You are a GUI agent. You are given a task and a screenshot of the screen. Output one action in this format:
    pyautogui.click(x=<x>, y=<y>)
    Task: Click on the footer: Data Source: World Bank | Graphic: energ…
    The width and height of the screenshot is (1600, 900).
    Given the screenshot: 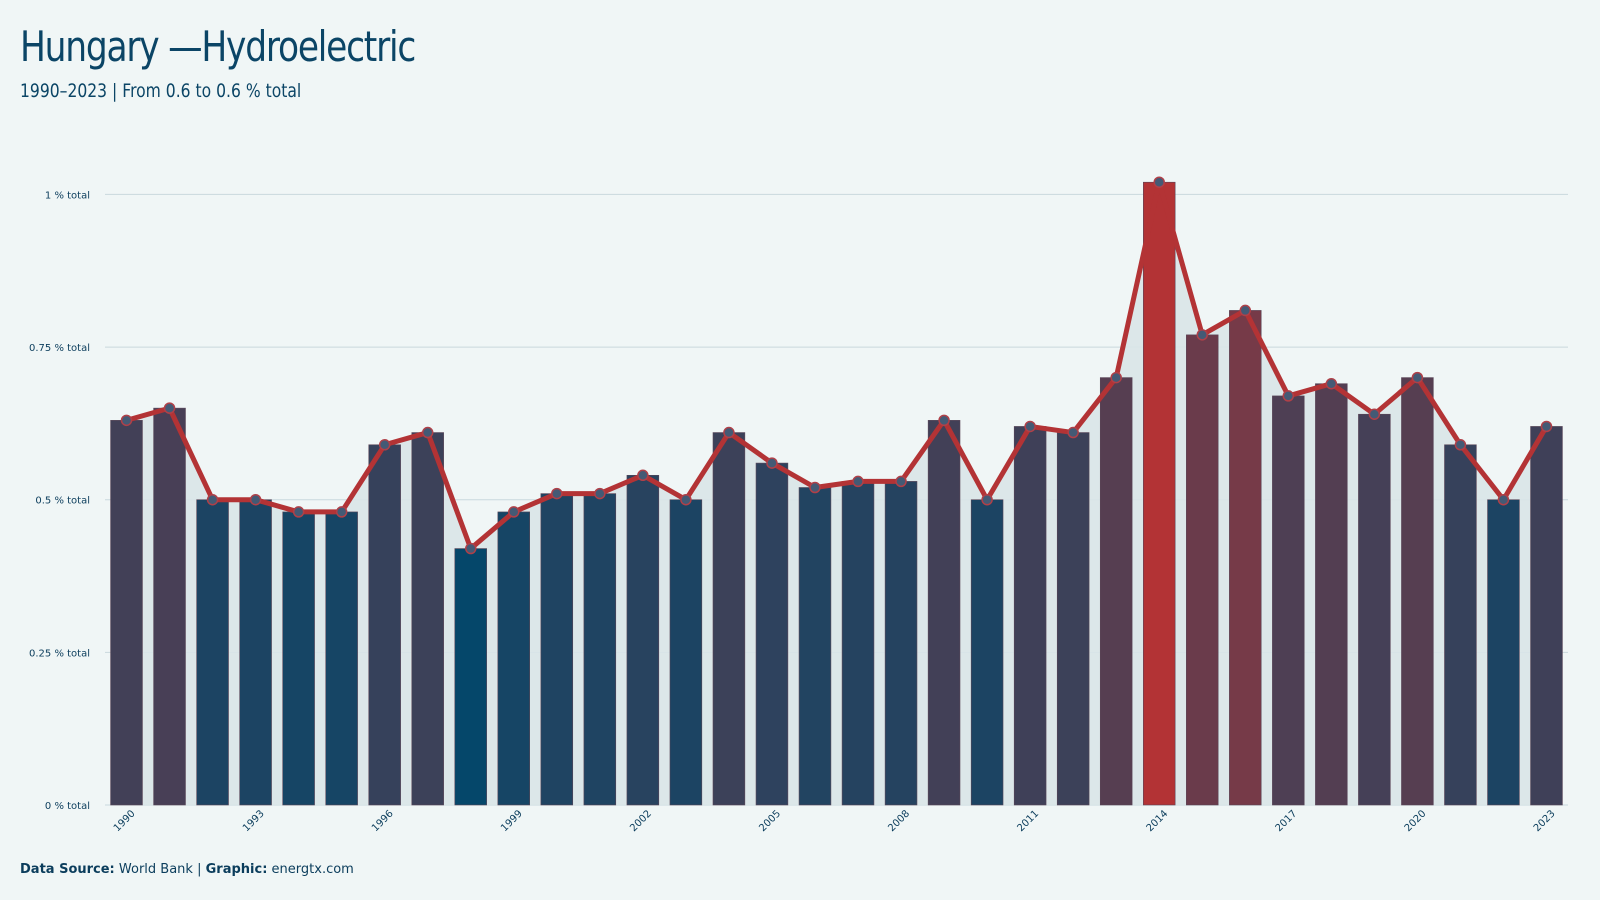 What is the action you would take?
    pyautogui.click(x=187, y=869)
    